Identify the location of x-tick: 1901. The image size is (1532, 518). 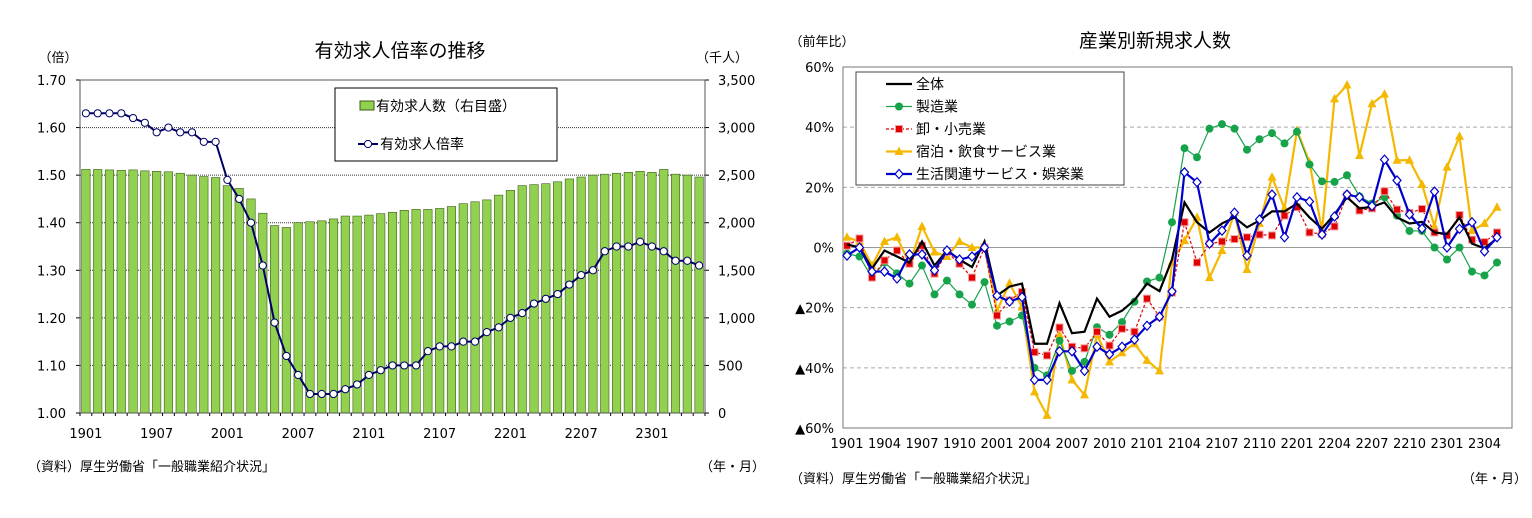
(85, 434).